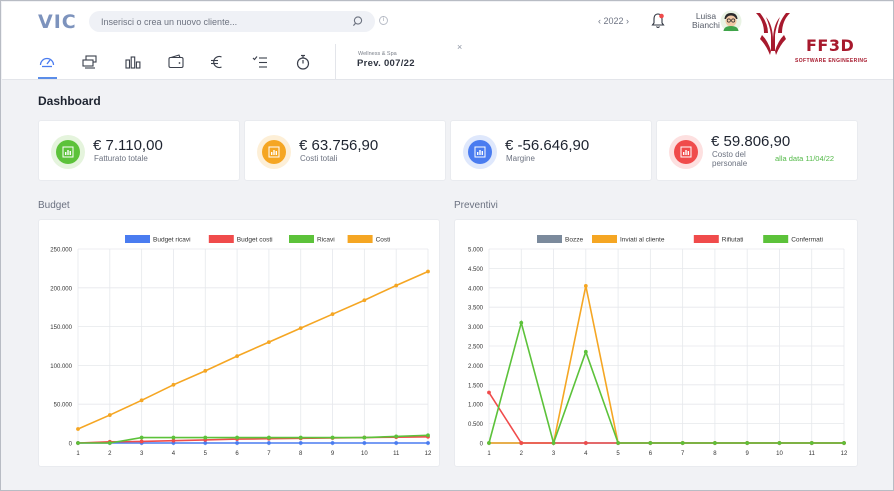  I want to click on kpi-card-revenue: € 7.110,00 Fatturato totale, so click(139, 150).